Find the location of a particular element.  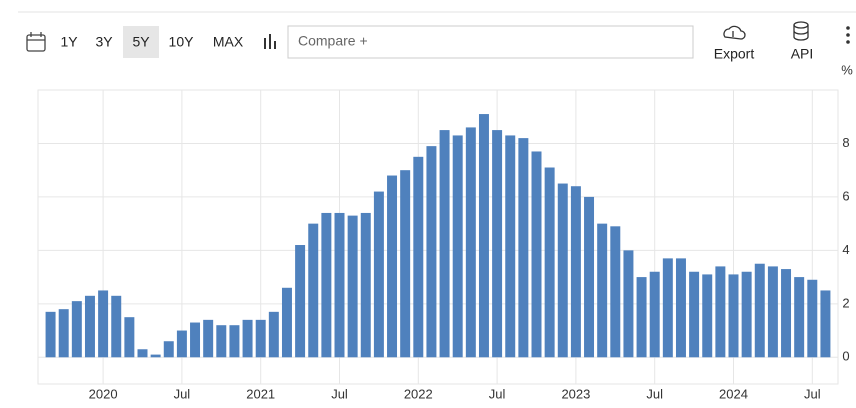

range-button: 3Y is located at coordinates (104, 42).